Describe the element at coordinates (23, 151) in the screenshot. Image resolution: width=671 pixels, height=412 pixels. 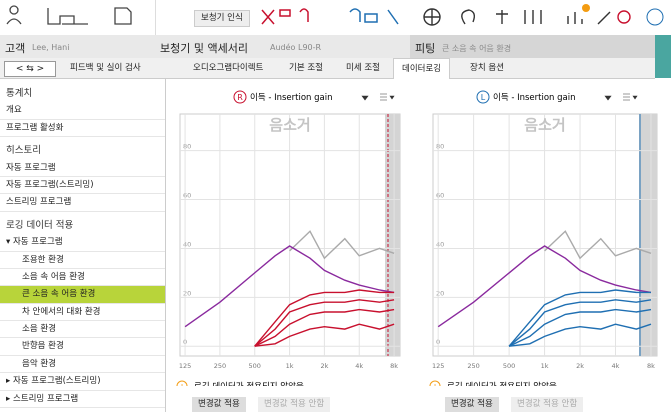
I see `section-title: 히스토리` at that location.